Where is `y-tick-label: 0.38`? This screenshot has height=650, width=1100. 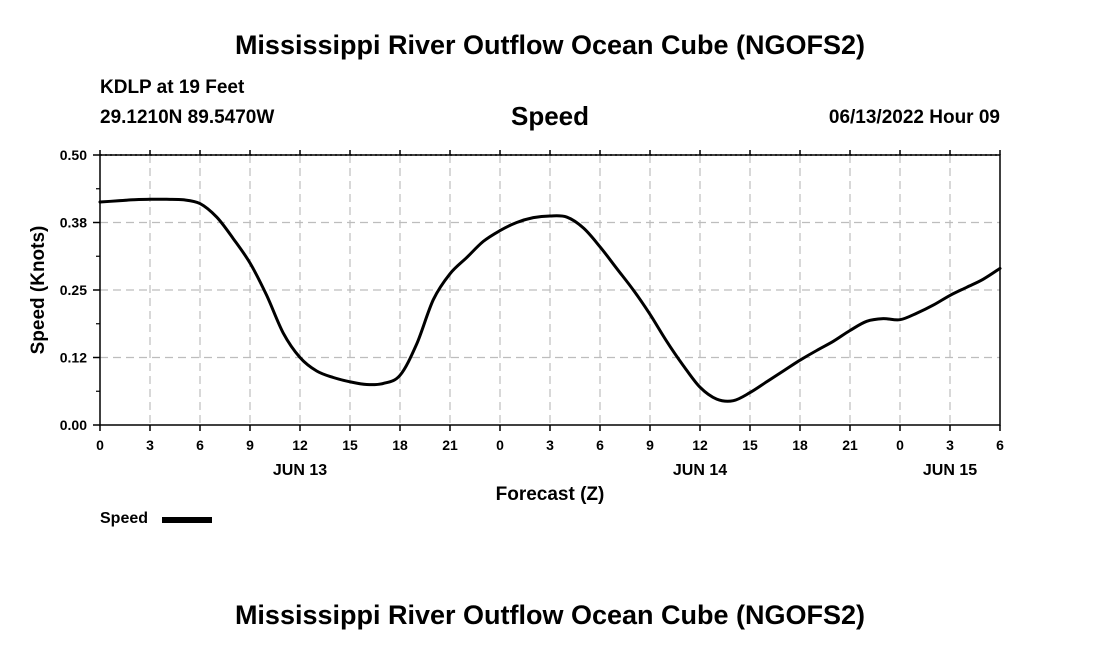
y-tick-label: 0.38 is located at coordinates (73, 223).